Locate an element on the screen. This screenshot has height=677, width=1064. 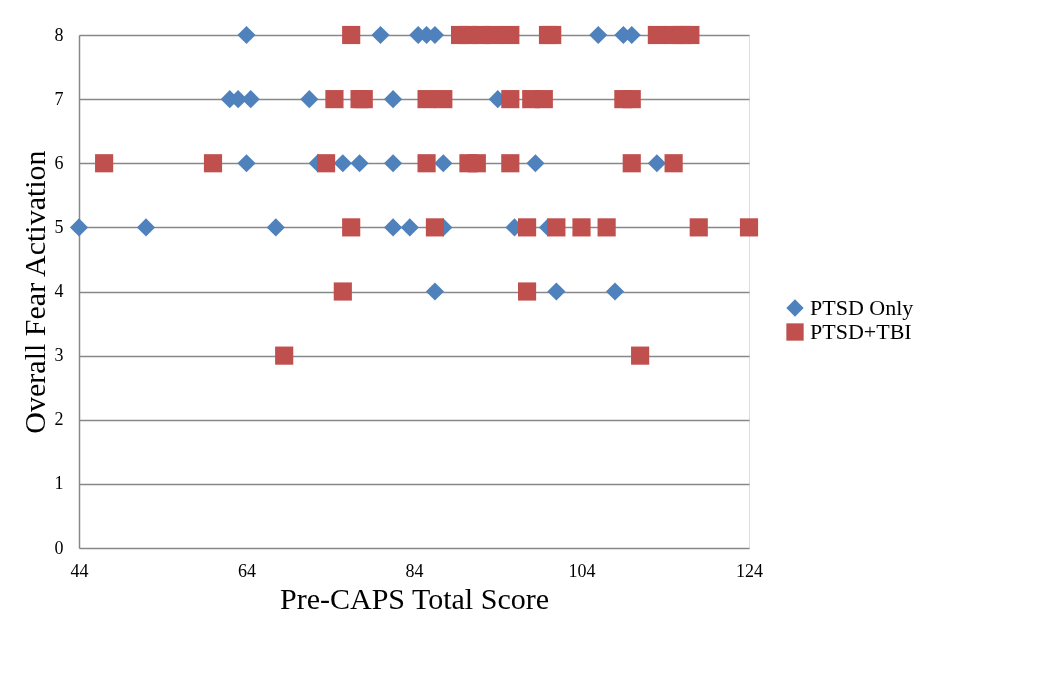
y-tick-label: 5 is located at coordinates (59, 226).